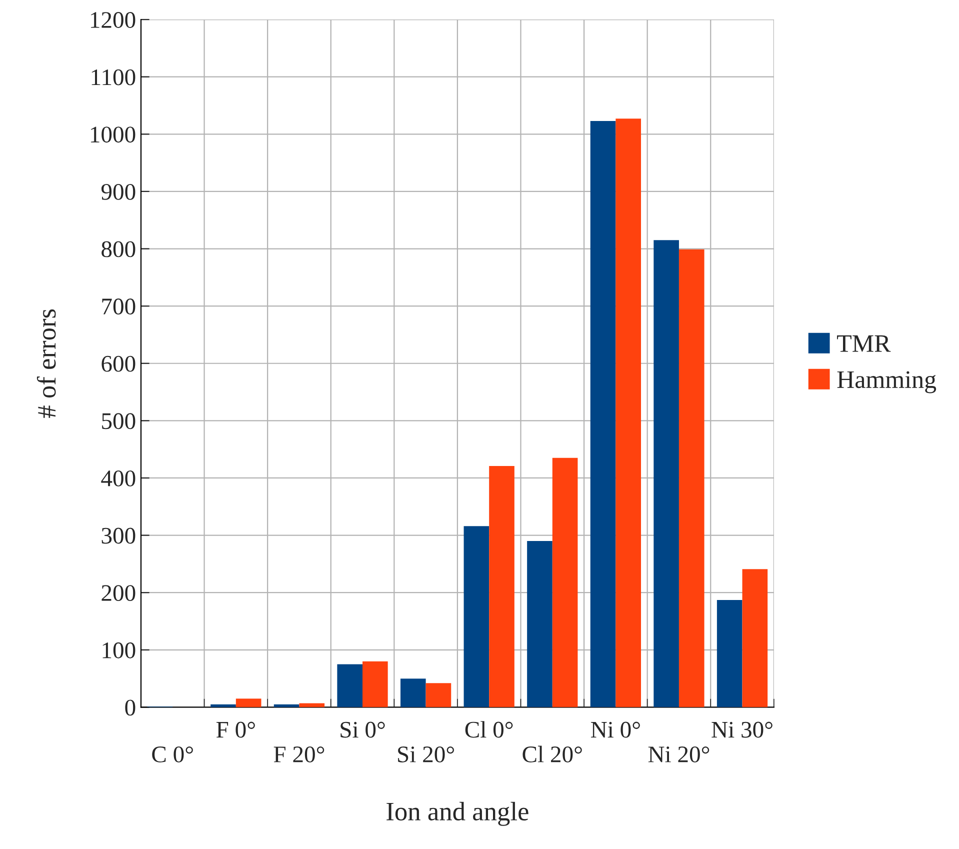  I want to click on x-tick-label: Si 20°, so click(426, 754).